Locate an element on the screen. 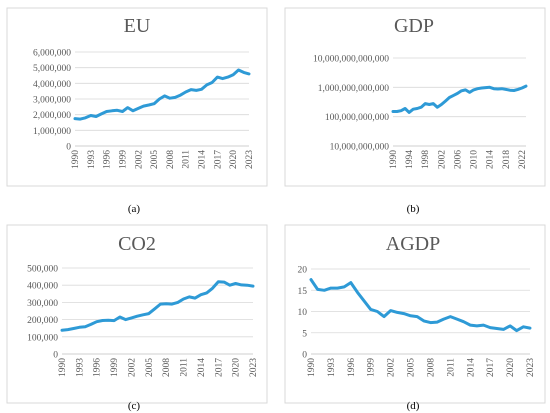 This screenshot has height=413, width=550. x-tick-label: 2022 is located at coordinates (523, 159).